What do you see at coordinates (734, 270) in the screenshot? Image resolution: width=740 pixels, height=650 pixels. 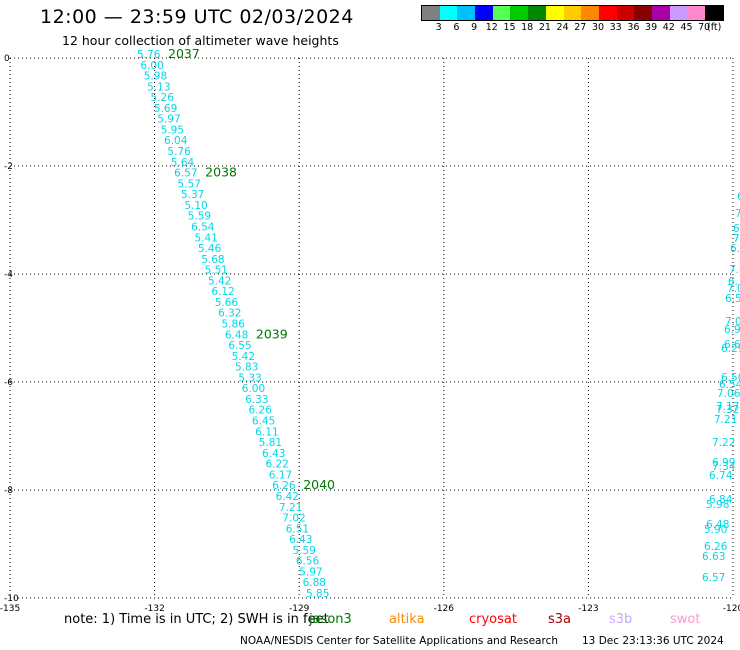 I see `wave-height-value: 7.` at bounding box center [734, 270].